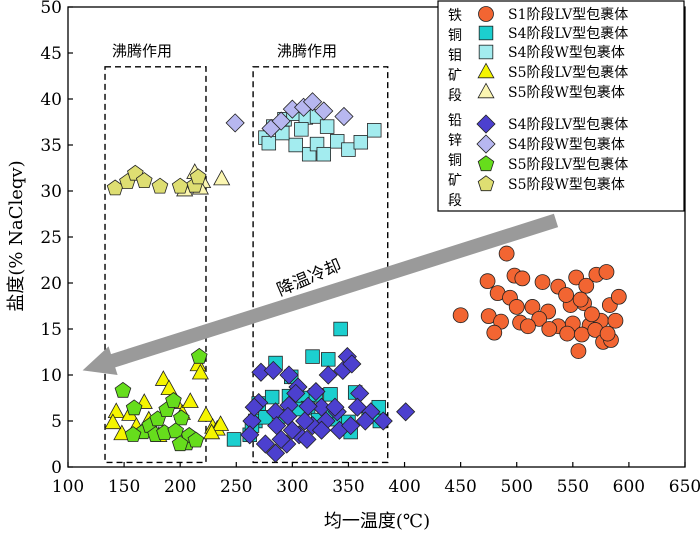 Image resolution: width=700 pixels, height=533 pixels. I want to click on x-tick-label: 350, so click(348, 487).